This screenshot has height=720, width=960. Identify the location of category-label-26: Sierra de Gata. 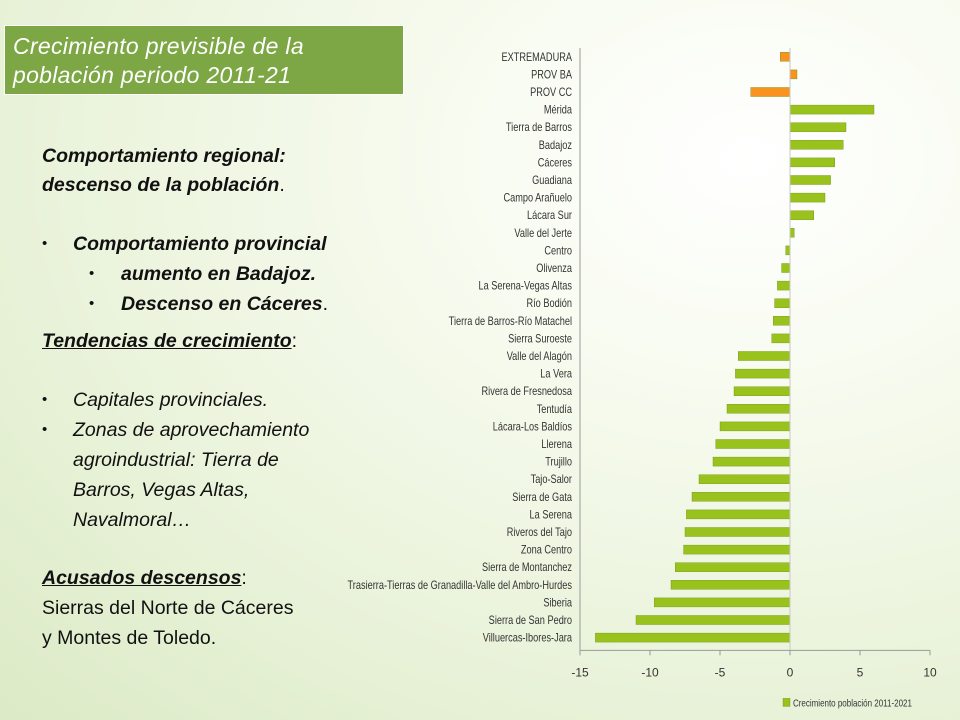
(542, 498).